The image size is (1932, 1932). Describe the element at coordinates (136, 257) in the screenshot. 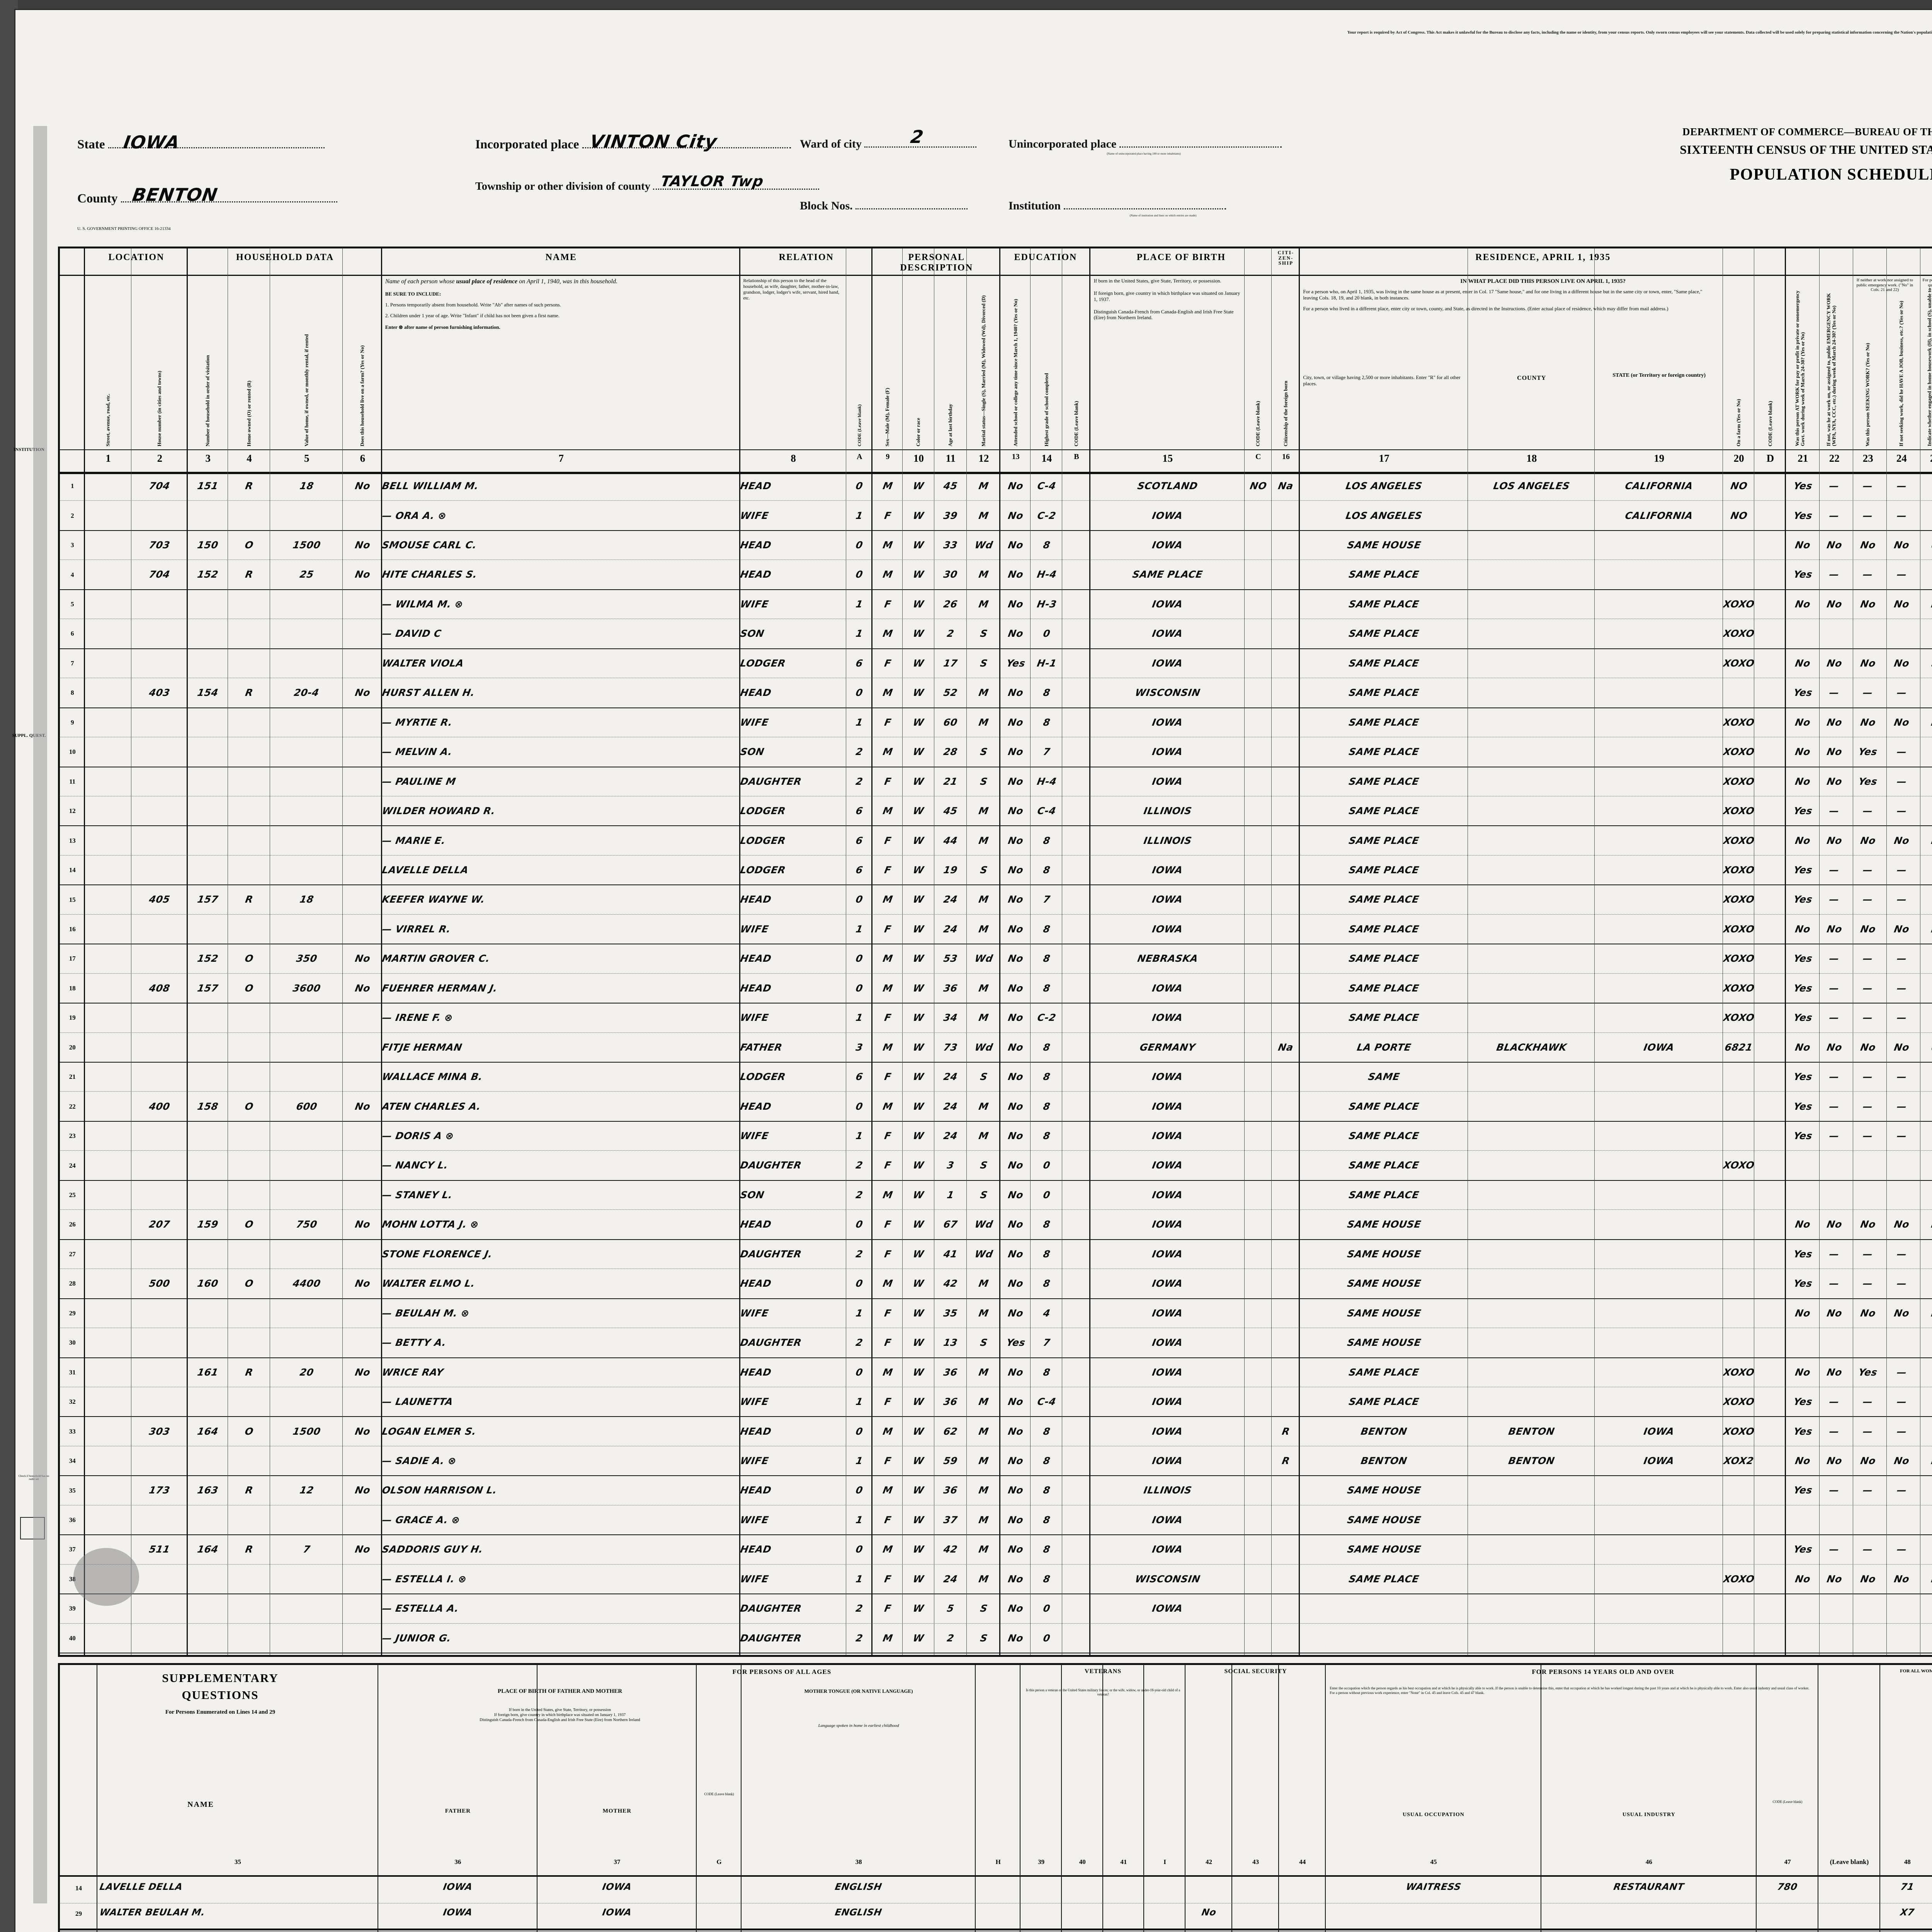

I see `group-title-0: LOCATION` at that location.